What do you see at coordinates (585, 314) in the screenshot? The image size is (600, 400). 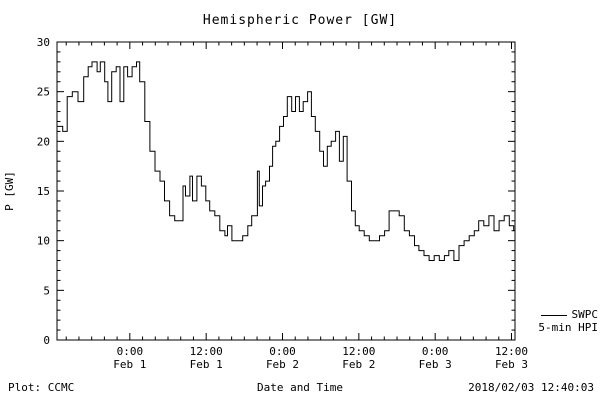 I see `legend-source-label: SWPC` at bounding box center [585, 314].